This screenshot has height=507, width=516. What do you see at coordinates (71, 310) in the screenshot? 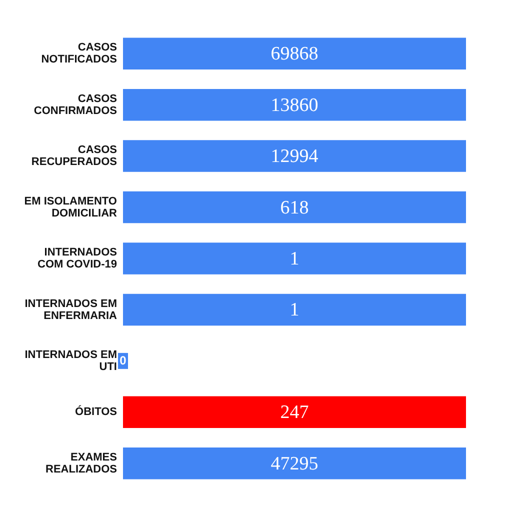
I see `category-label: INTERNADOS EM ENFERMARIA` at bounding box center [71, 310].